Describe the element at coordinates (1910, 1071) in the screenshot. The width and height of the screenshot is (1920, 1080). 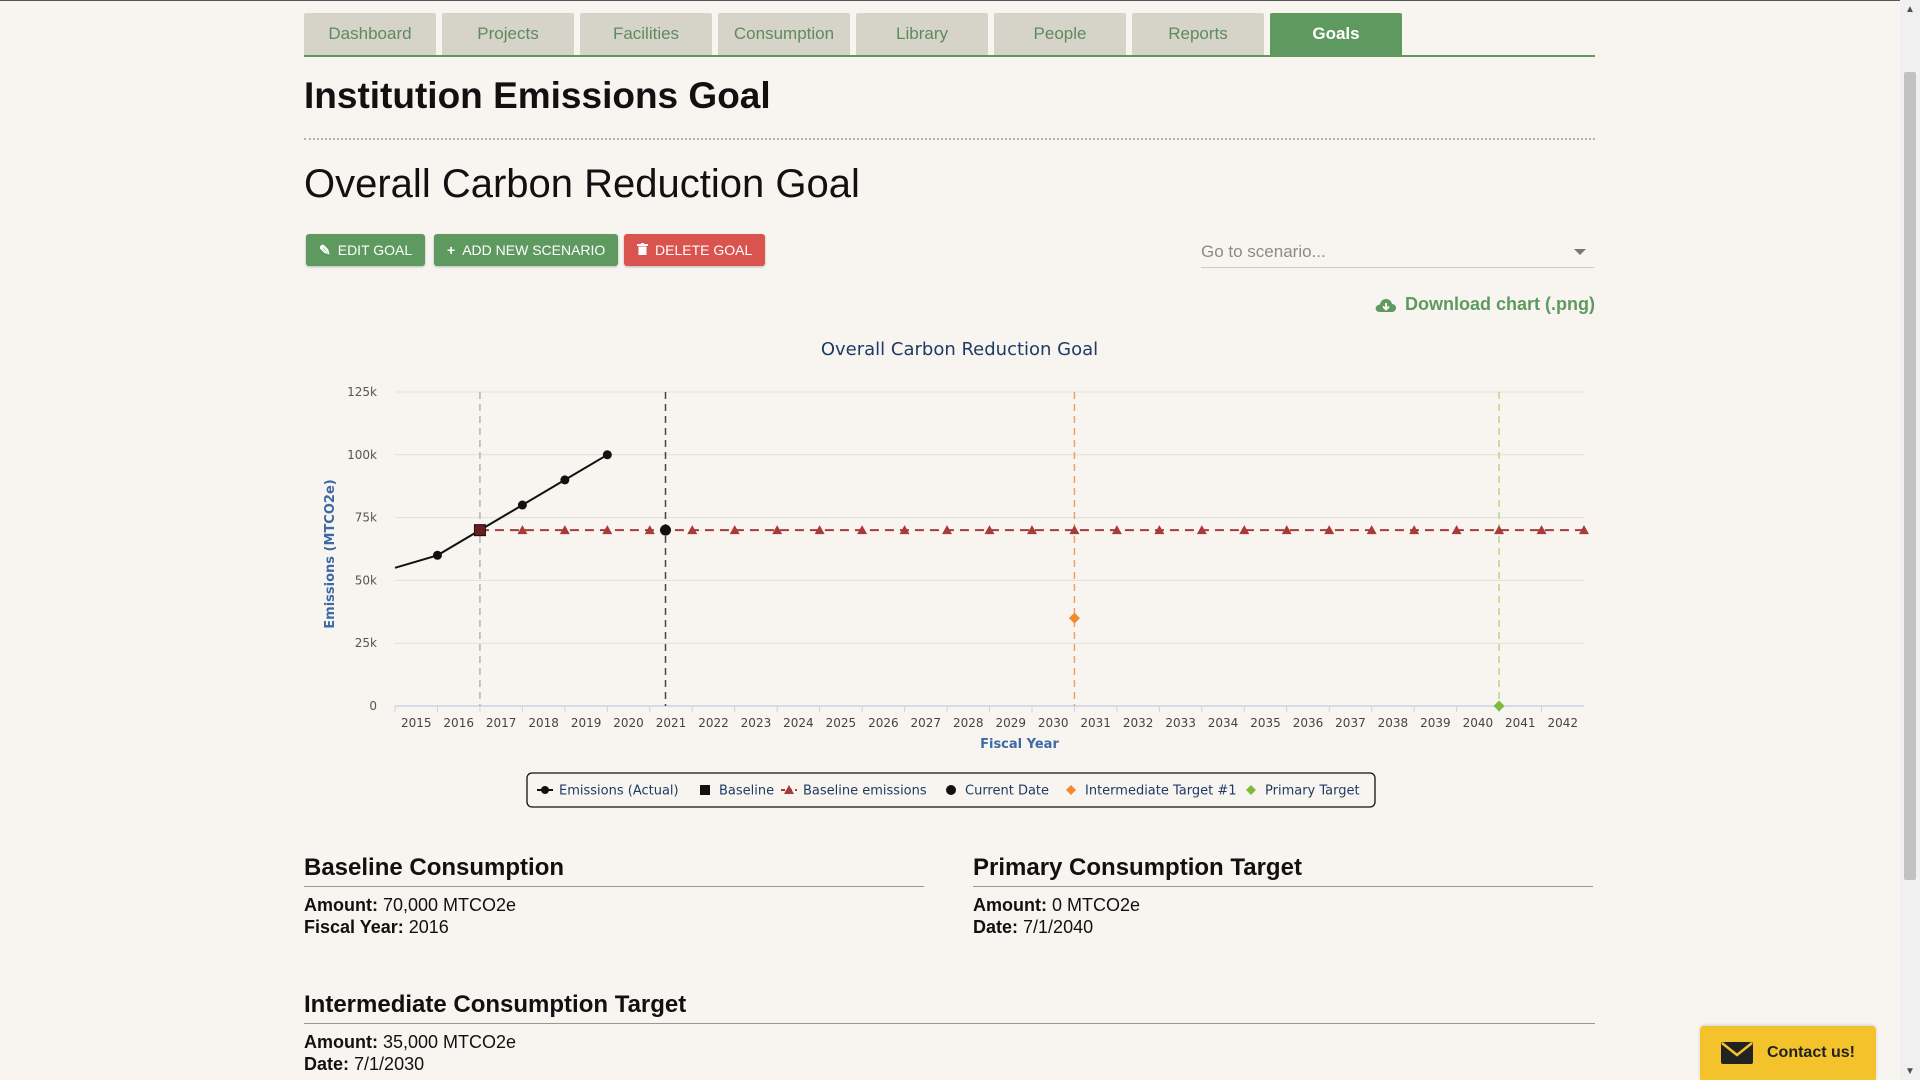
I see `scroll-down-icon: ▼` at that location.